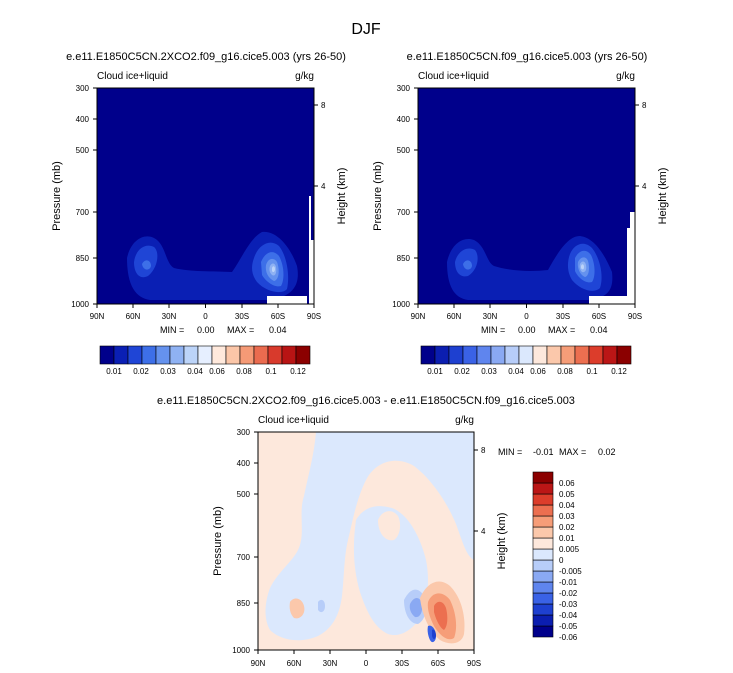 This screenshot has width=733, height=673. What do you see at coordinates (567, 483) in the screenshot?
I see `panel-c-colorbar-label: 0.06` at bounding box center [567, 483].